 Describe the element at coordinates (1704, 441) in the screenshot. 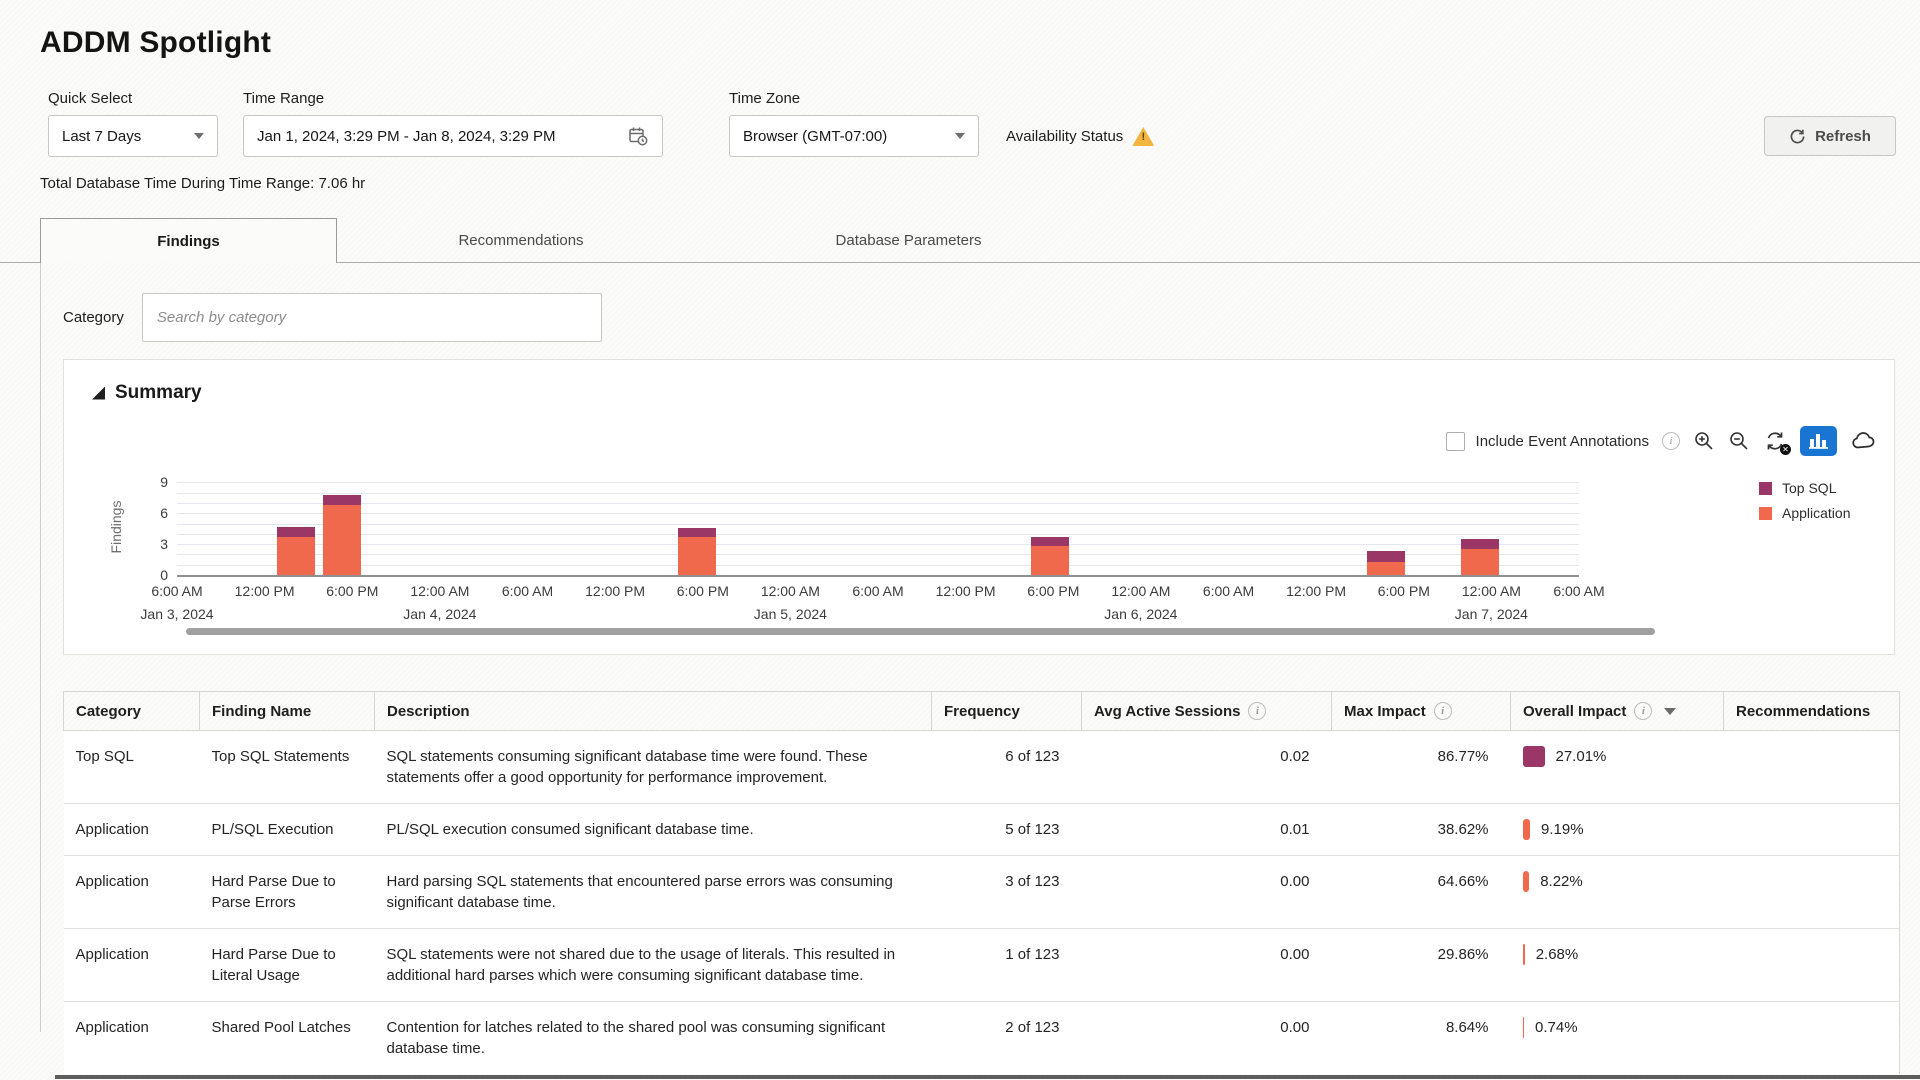

I see `zoom-in-icon` at that location.